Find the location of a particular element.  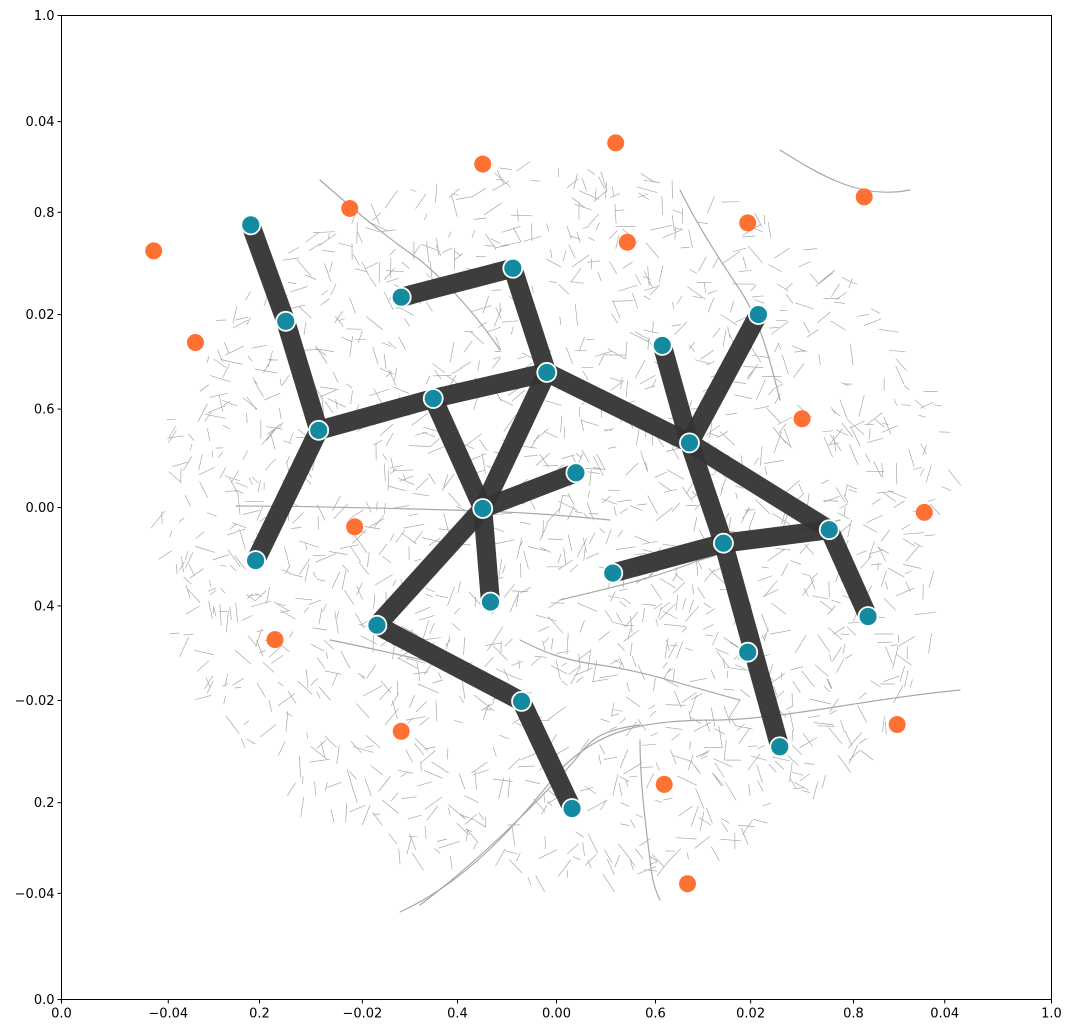

y-tick-label: 0.02 is located at coordinates (40, 315).